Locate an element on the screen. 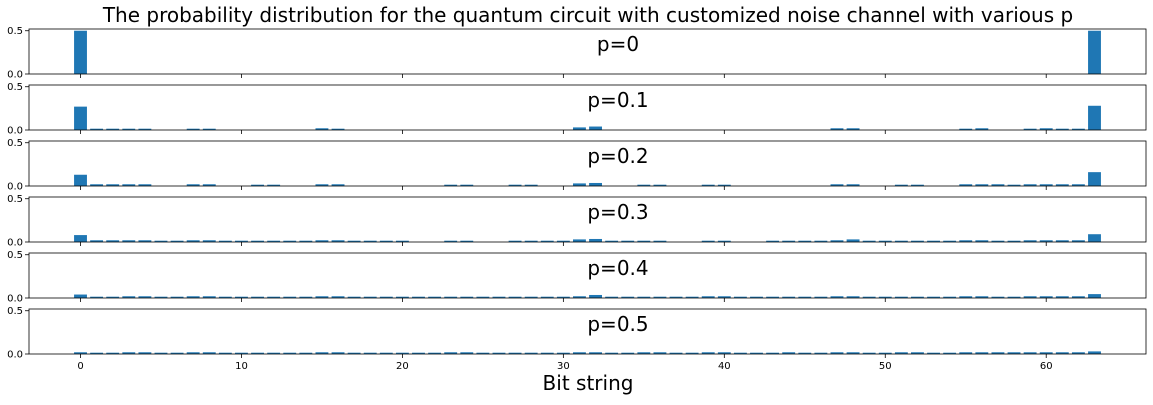 Image resolution: width=1153 pixels, height=405 pixels. panel-label: p=0.3 is located at coordinates (617, 212).